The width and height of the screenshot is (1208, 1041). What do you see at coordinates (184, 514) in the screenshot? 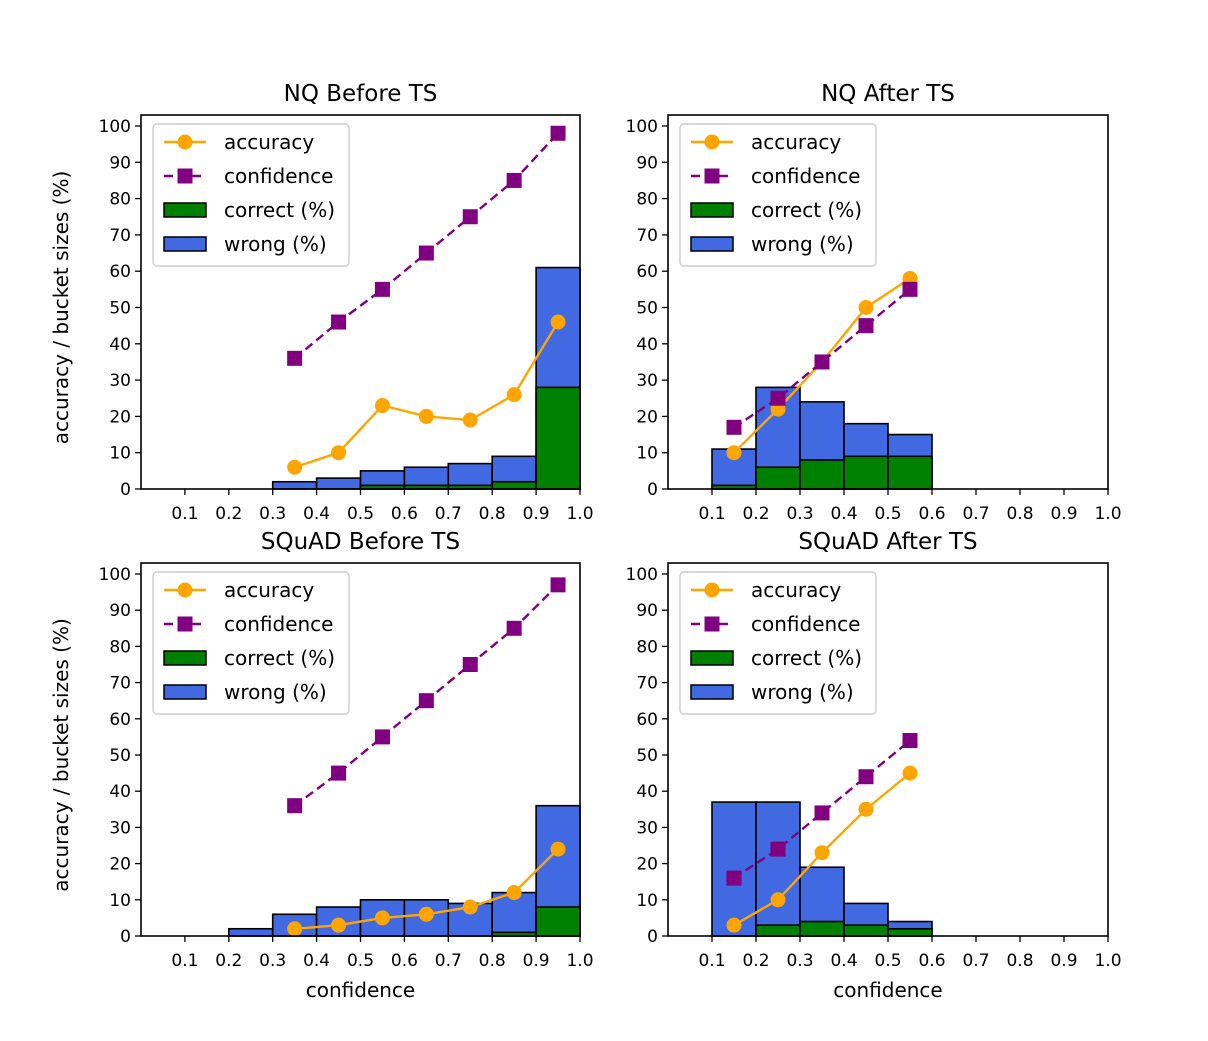
I see `x-tick-label: 0.1` at bounding box center [184, 514].